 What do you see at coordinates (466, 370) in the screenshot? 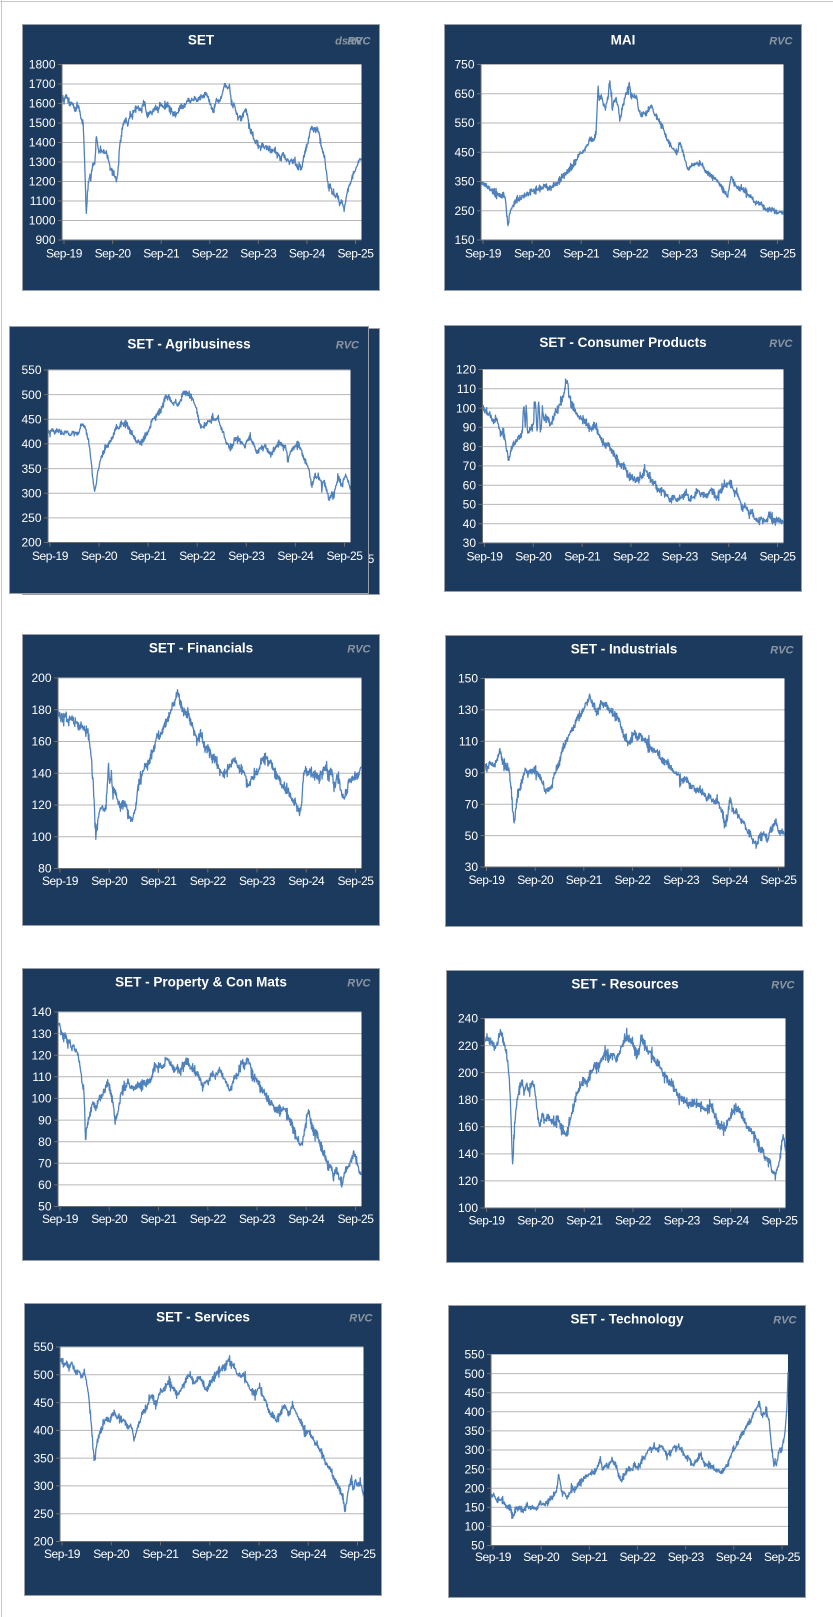
I see `svg-text: 120` at bounding box center [466, 370].